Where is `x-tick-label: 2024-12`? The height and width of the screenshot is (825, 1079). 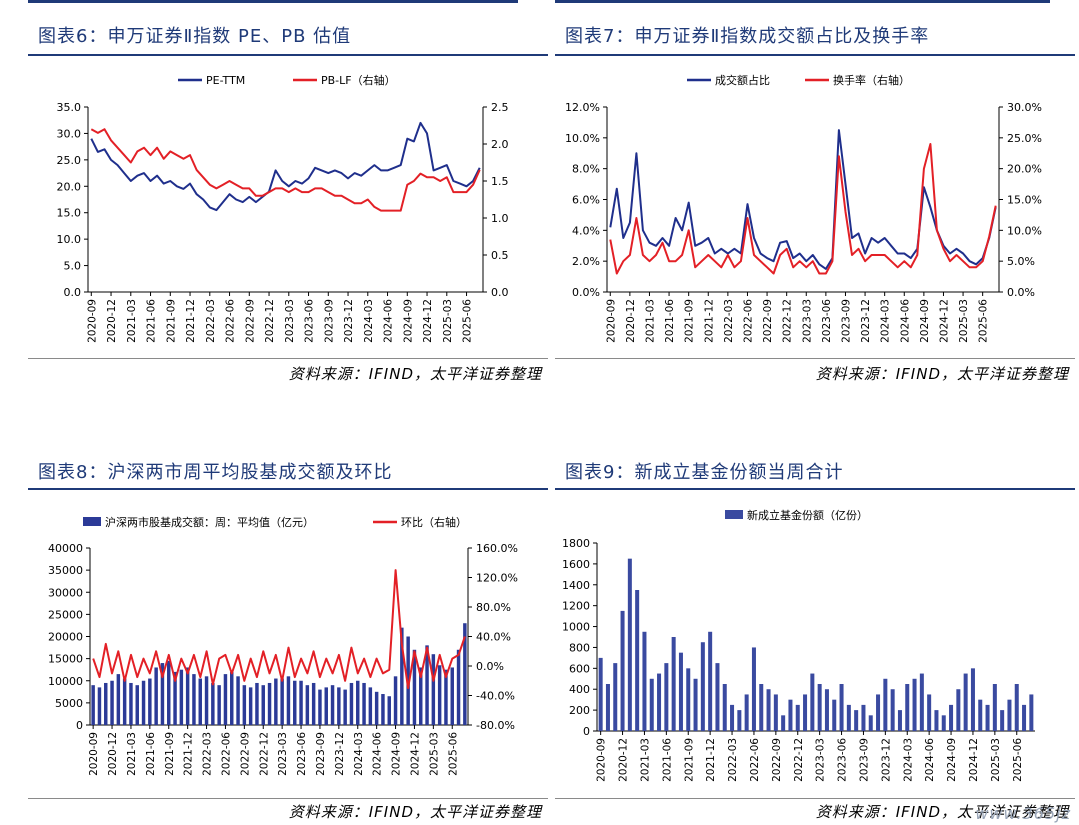 x-tick-label: 2024-12 is located at coordinates (944, 321).